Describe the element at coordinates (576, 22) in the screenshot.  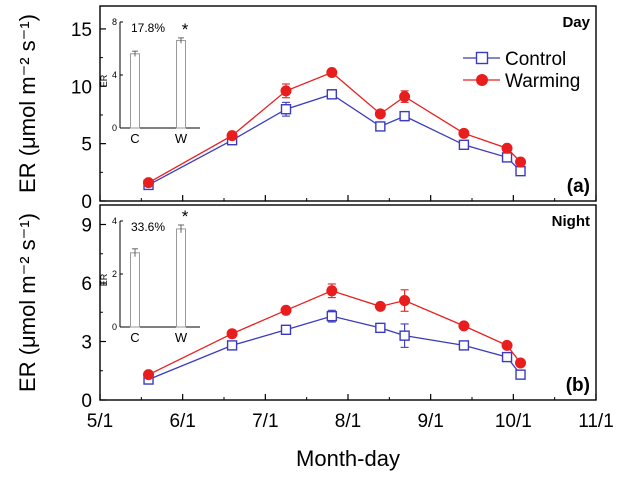
I see `panel-label: Day` at that location.